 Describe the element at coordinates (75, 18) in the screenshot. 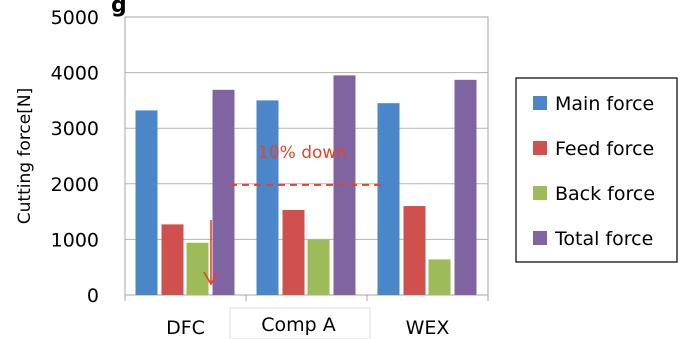

I see `y-tick-label: 5000` at that location.